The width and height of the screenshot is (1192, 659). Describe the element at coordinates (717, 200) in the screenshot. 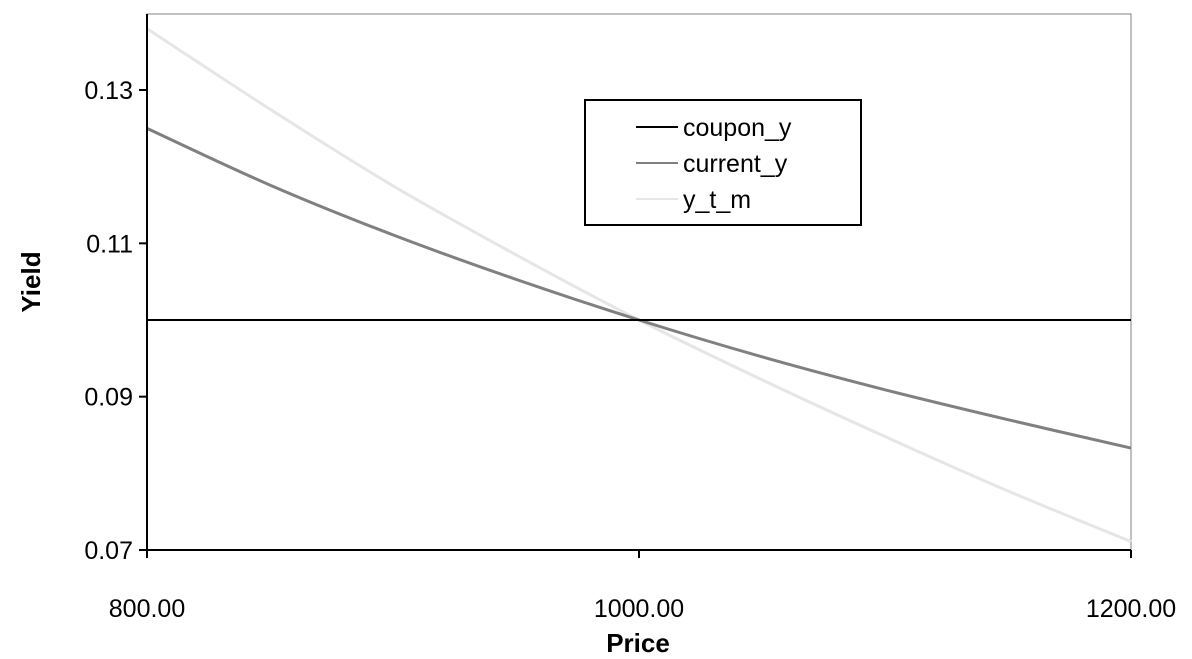

I see `legend-label-y-t-m: y_t_m` at that location.